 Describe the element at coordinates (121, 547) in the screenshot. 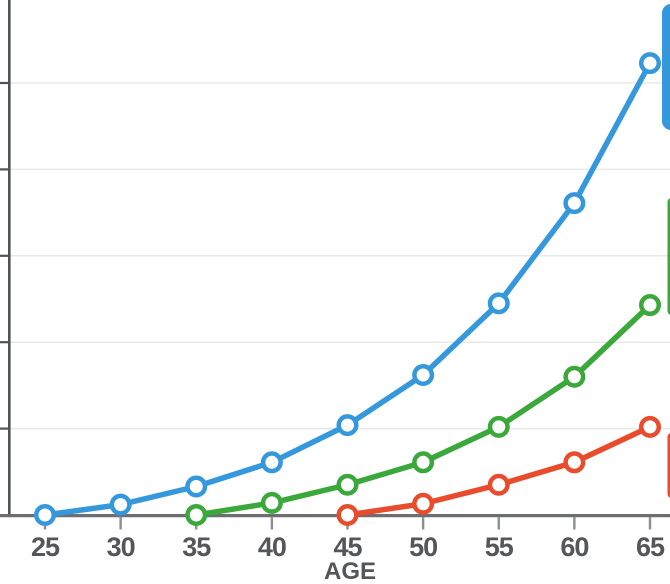

I see `x-tick-label: 30` at that location.